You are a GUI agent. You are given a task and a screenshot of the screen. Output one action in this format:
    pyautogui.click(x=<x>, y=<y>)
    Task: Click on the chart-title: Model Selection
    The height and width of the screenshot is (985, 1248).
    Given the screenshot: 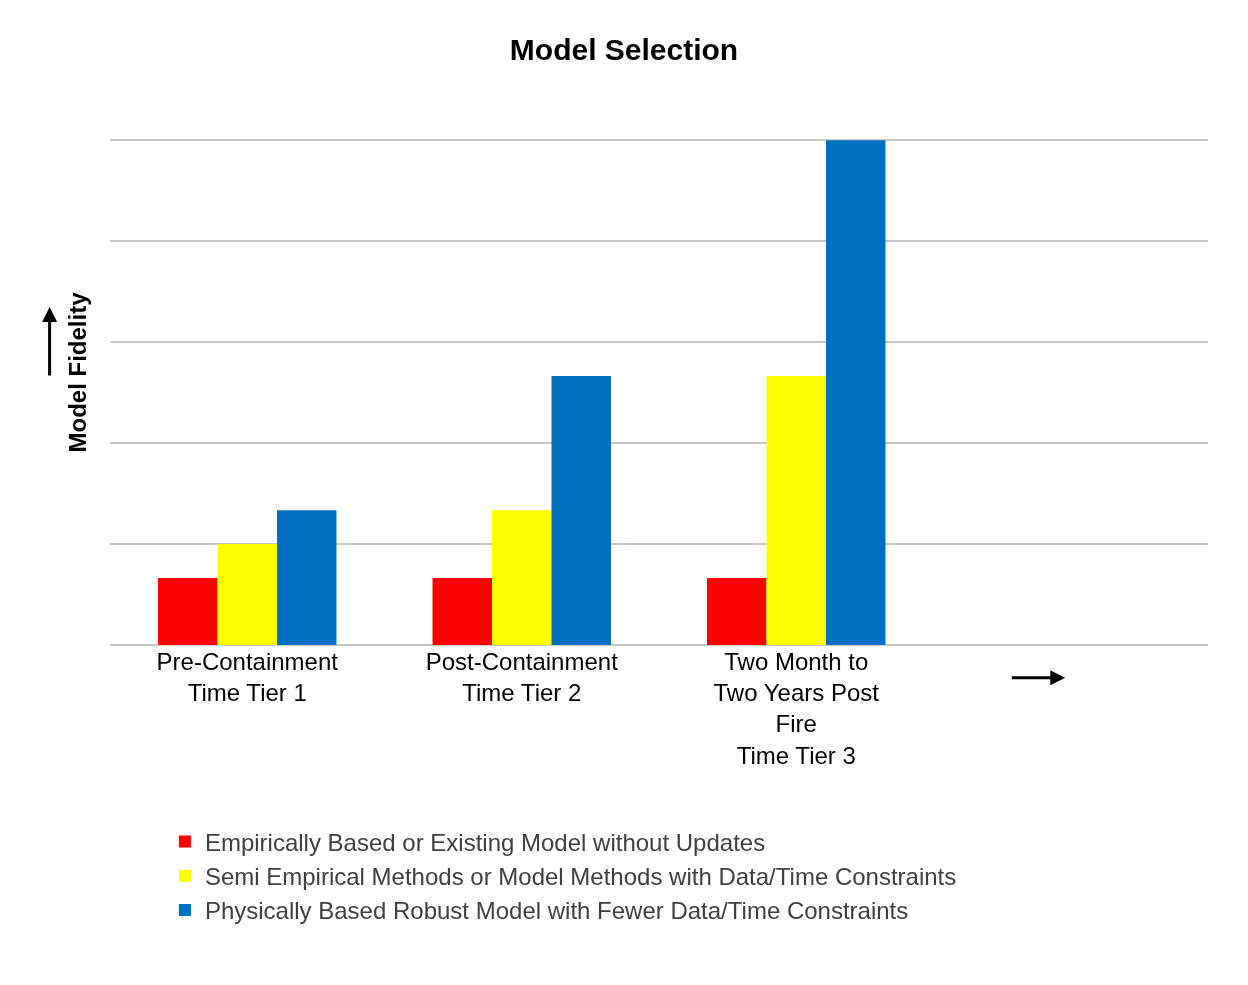 What is the action you would take?
    pyautogui.click(x=624, y=50)
    